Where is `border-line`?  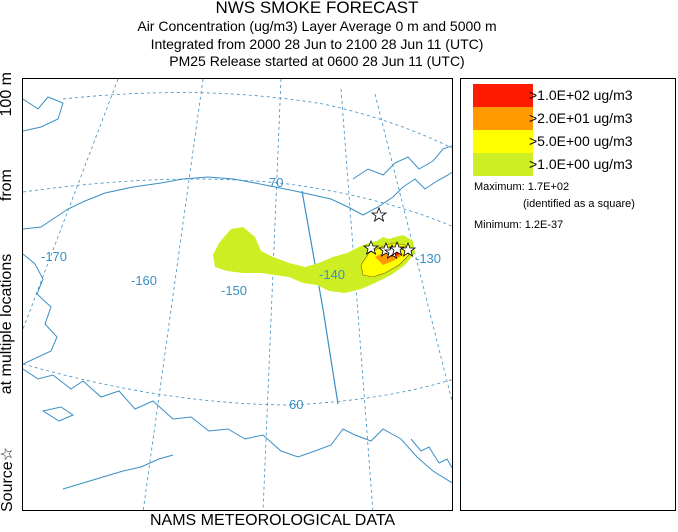 border-line is located at coordinates (320, 297).